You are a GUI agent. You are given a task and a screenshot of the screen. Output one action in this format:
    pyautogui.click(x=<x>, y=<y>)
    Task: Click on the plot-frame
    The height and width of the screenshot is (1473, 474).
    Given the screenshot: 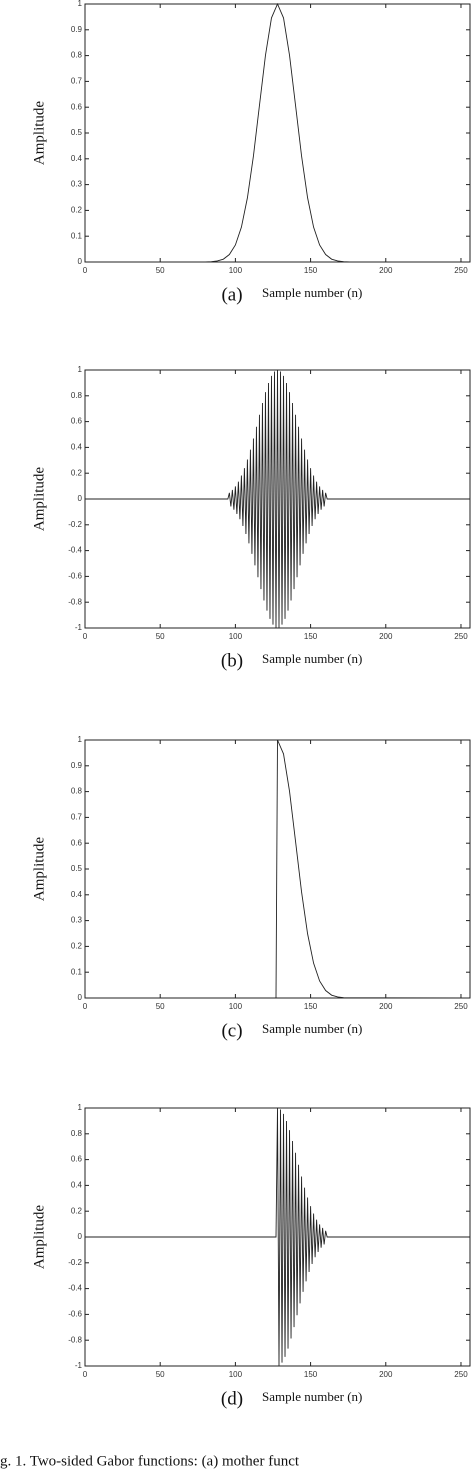 What is the action you would take?
    pyautogui.click(x=277, y=133)
    